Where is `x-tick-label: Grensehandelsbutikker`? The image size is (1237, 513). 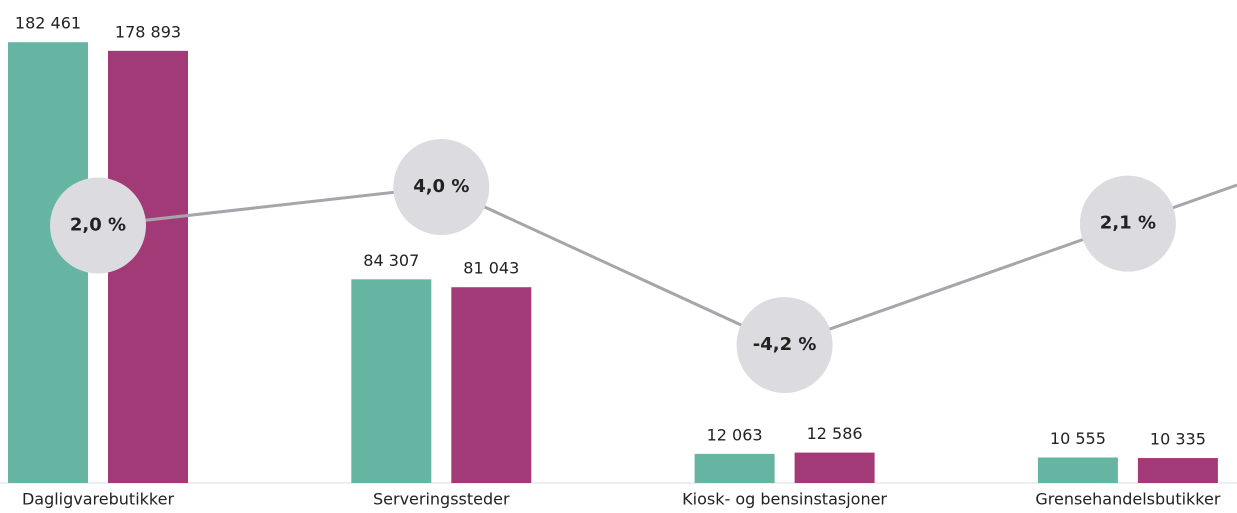
x-tick-label: Grensehandelsbutikker is located at coordinates (1127, 499).